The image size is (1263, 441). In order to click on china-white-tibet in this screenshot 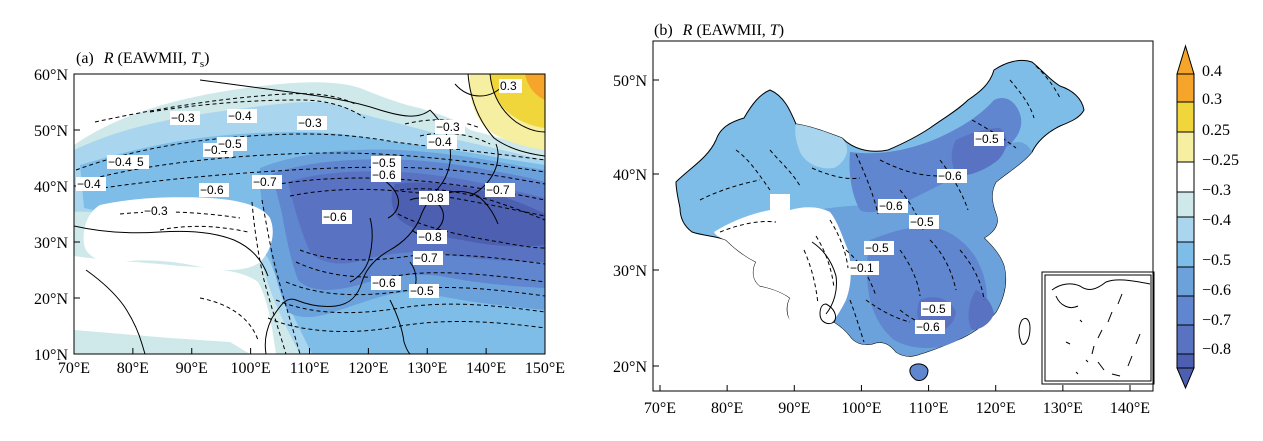, I will do `click(782, 266)`.